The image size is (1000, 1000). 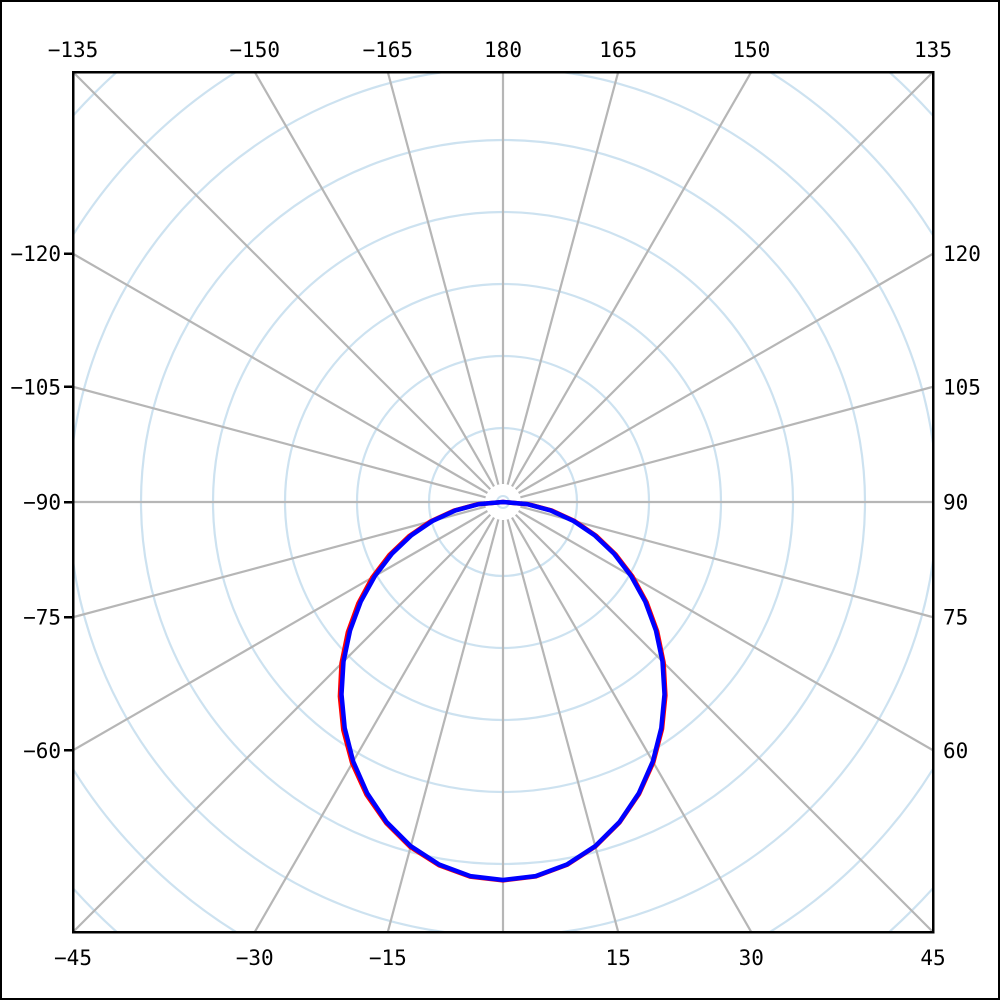 What do you see at coordinates (388, 958) in the screenshot?
I see `angle-label--15: −15` at bounding box center [388, 958].